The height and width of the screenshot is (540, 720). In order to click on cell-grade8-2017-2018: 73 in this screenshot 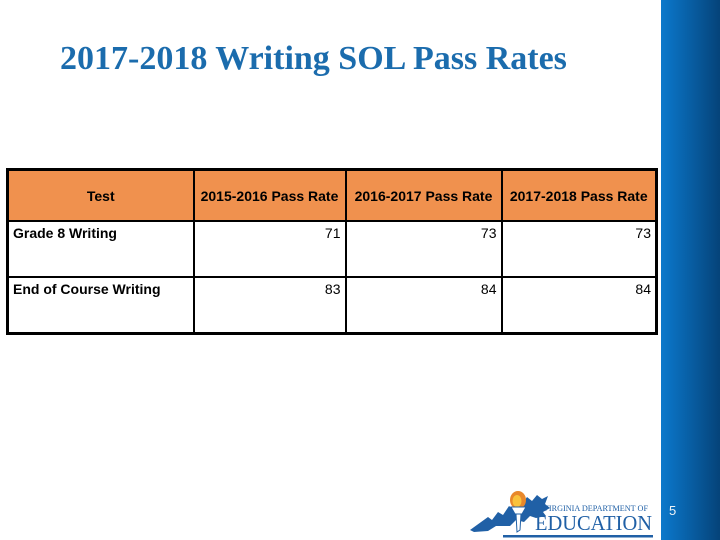, I will do `click(579, 249)`.